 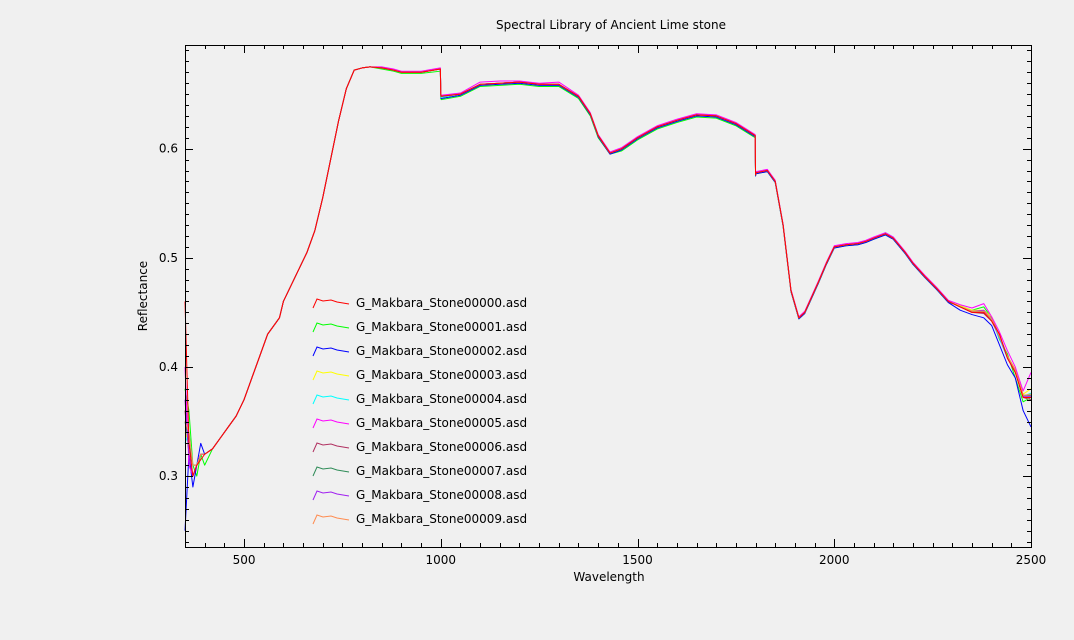 What do you see at coordinates (608, 577) in the screenshot?
I see `x-axis-label: Wavelength` at bounding box center [608, 577].